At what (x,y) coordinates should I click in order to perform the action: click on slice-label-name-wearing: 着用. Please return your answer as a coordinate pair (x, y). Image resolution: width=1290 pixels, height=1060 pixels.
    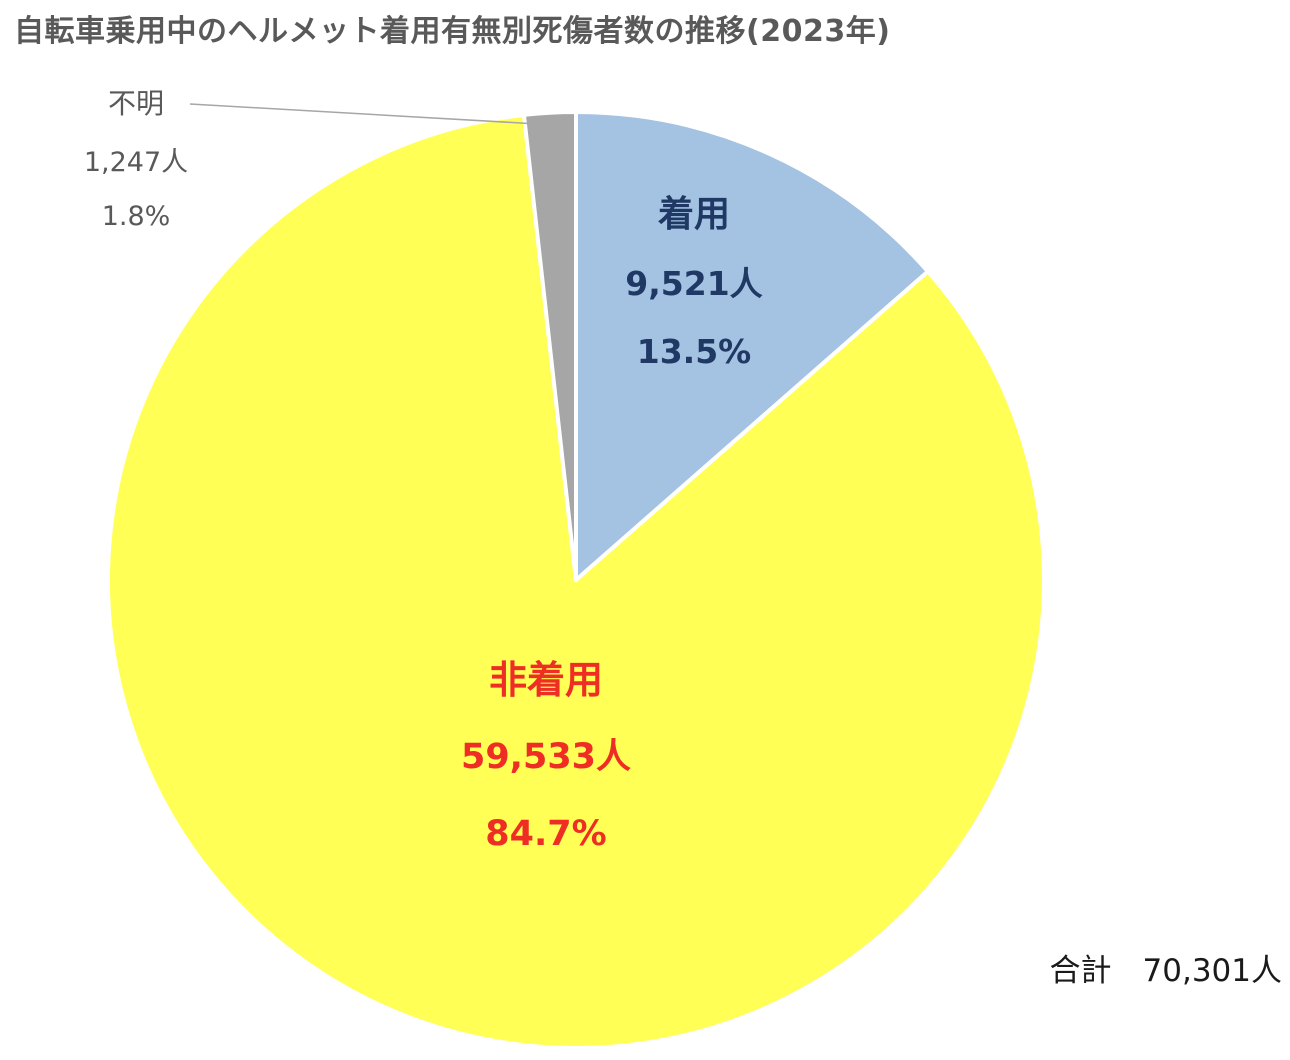
    Looking at the image, I should click on (694, 214).